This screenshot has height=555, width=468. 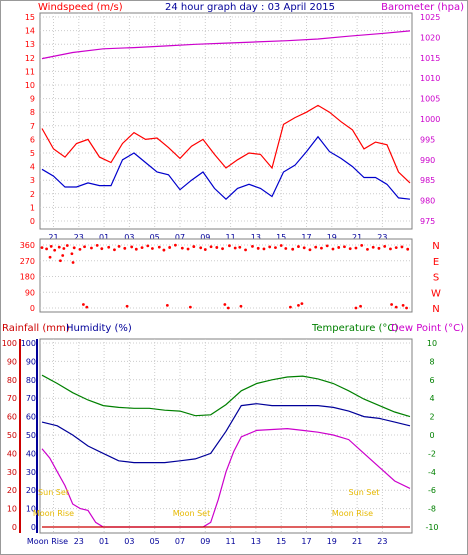 I want to click on temp-x-tick-label: 13, so click(x=256, y=541).